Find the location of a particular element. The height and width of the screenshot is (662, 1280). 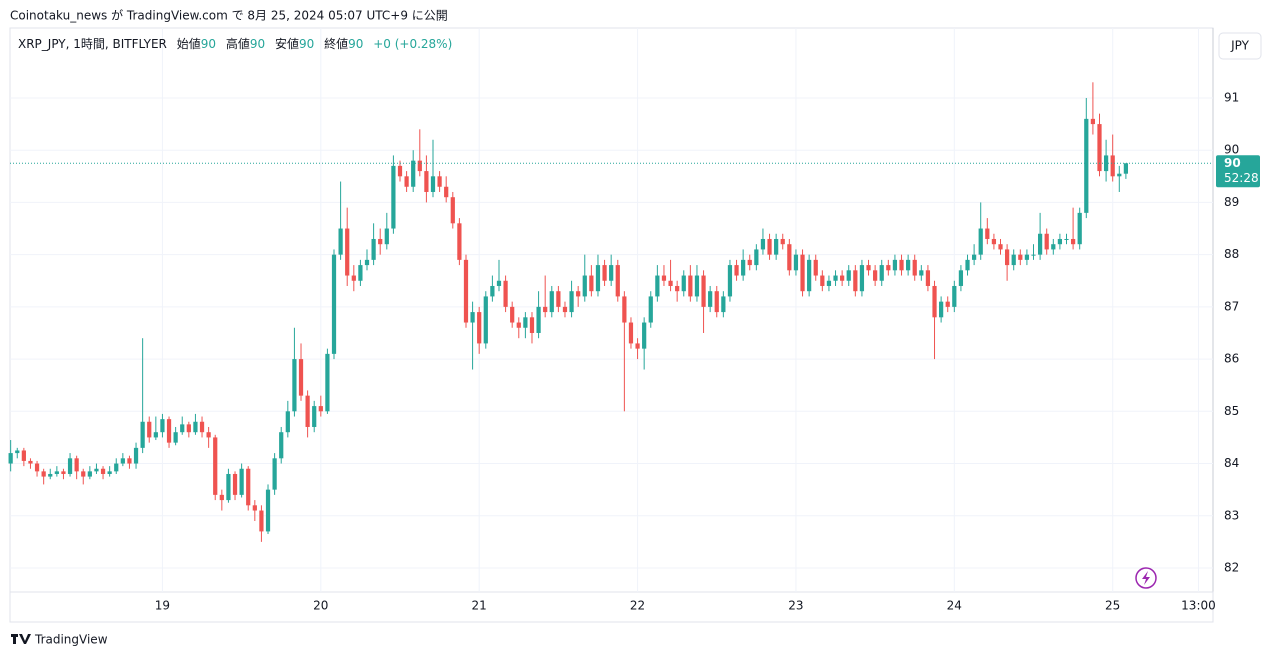

currency-button is located at coordinates (1240, 46).